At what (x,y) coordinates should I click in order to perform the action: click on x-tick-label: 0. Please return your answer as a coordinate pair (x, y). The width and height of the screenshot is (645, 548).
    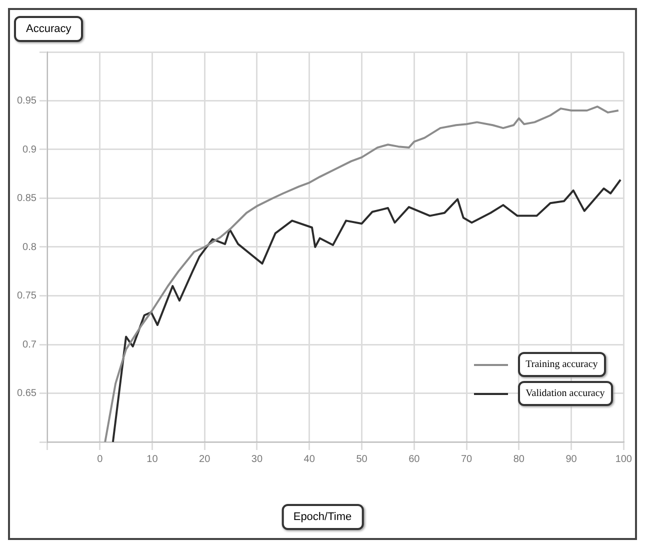
    Looking at the image, I should click on (100, 459).